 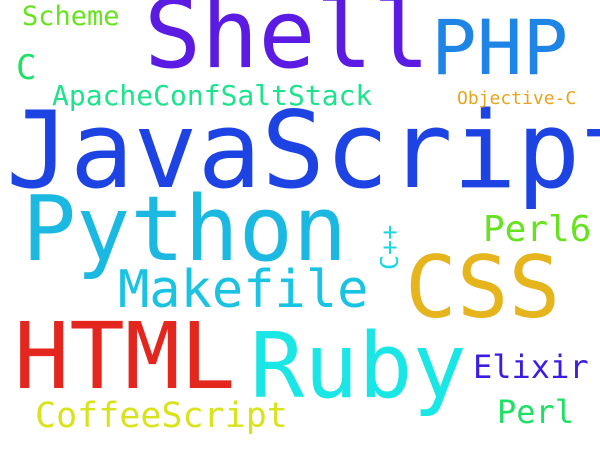 What do you see at coordinates (536, 412) in the screenshot?
I see `word-perl: Perl` at bounding box center [536, 412].